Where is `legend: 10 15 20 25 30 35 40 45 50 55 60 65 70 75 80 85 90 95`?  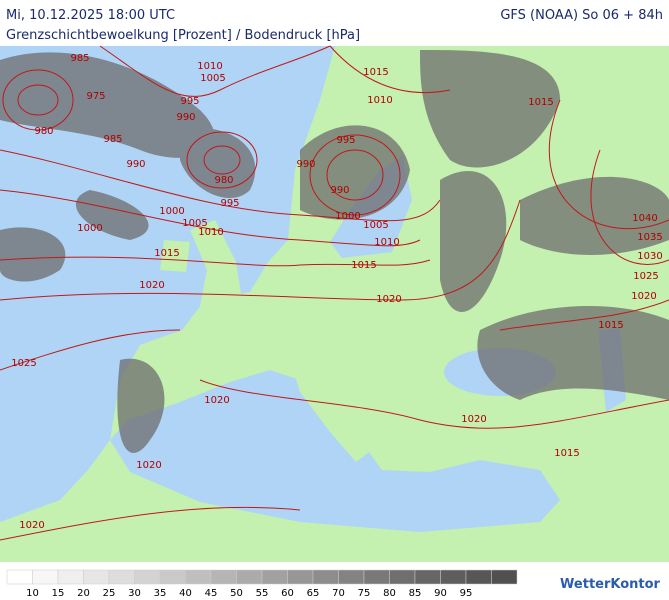
legend: 10 15 20 25 30 35 40 45 50 55 60 65 70 75 80 85 90 95 is located at coordinates (262, 584).